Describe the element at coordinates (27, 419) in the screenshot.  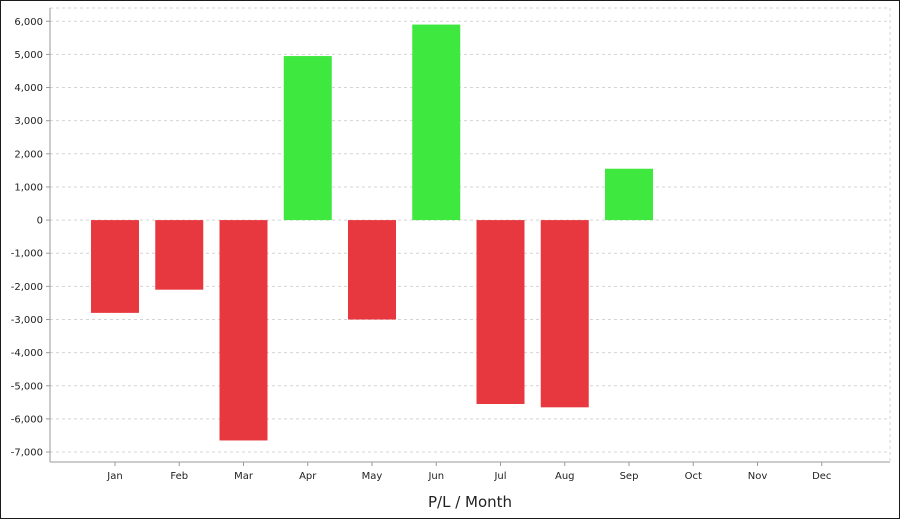
I see `y-tick-label: -6,000` at that location.